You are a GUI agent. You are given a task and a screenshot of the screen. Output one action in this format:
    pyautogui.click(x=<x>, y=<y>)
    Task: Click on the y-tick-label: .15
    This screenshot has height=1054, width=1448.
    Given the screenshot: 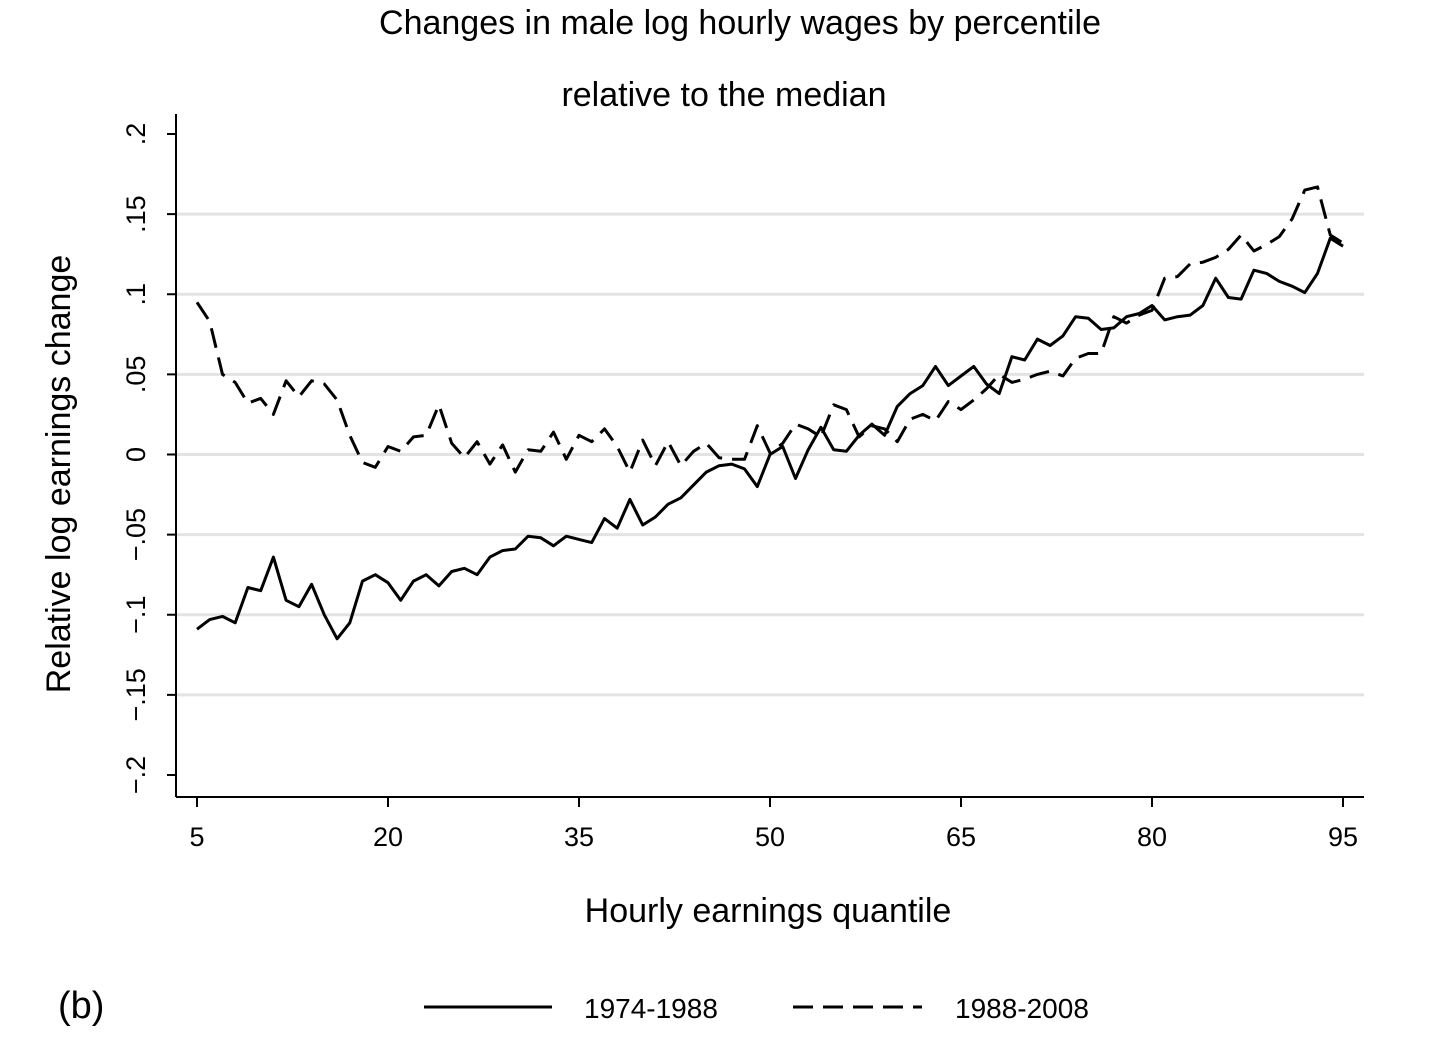 What is the action you would take?
    pyautogui.click(x=136, y=214)
    